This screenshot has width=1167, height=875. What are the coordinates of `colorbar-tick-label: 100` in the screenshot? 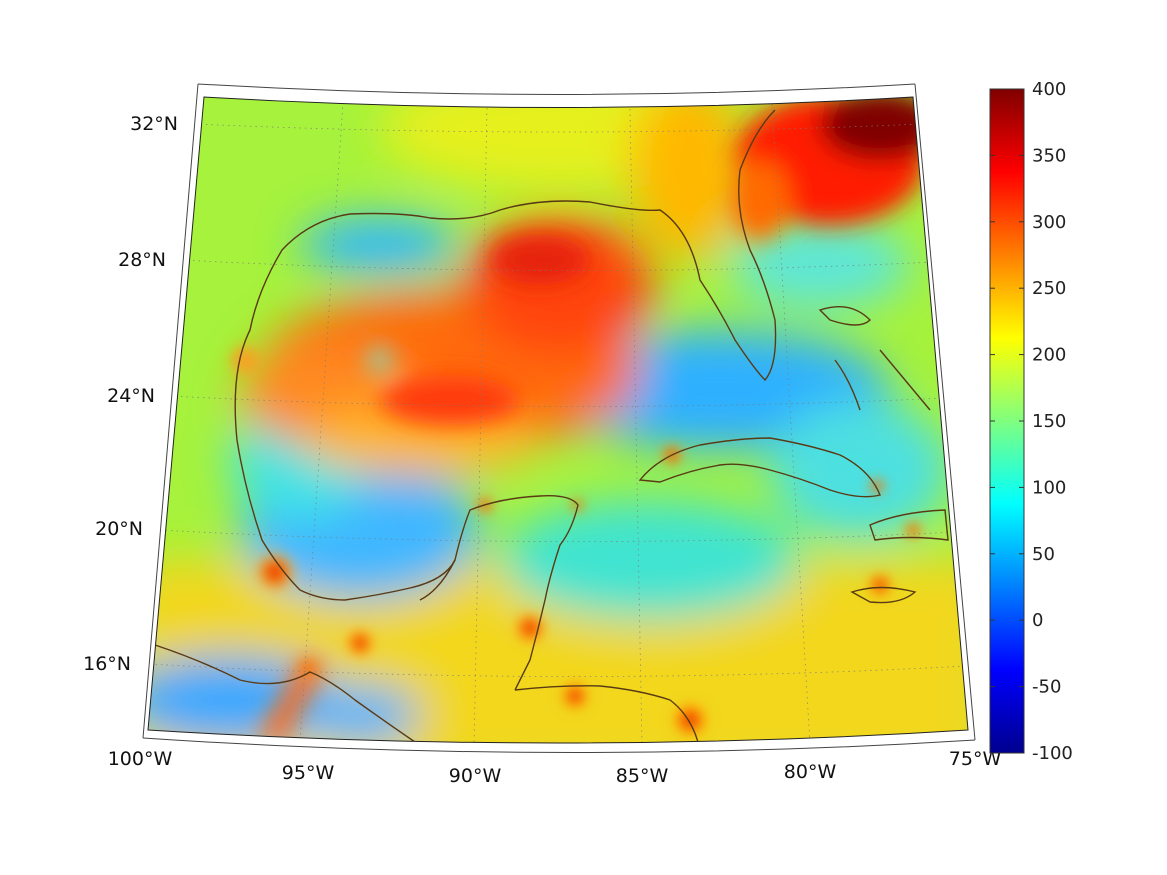 It's located at (1049, 487).